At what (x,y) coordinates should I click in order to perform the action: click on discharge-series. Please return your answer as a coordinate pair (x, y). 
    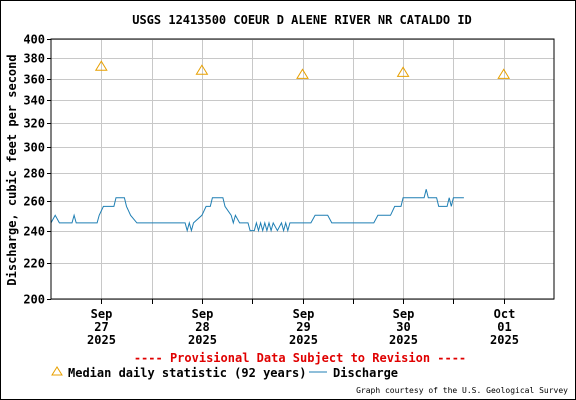
    Looking at the image, I should click on (257, 211).